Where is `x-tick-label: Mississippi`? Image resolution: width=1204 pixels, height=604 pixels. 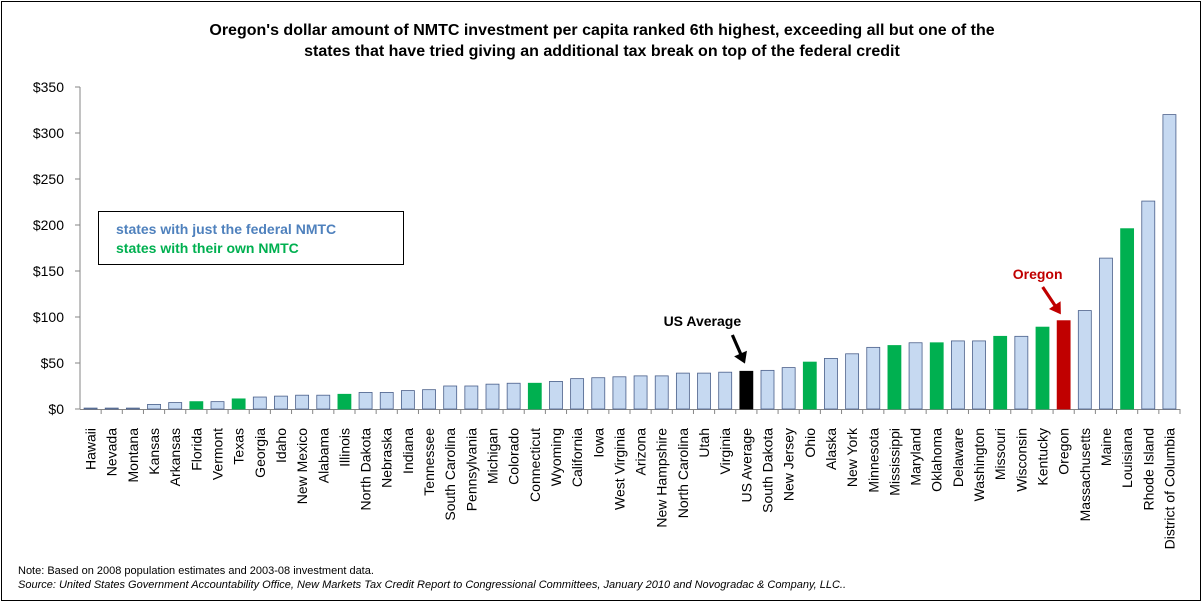 x-tick-label: Mississippi is located at coordinates (894, 462).